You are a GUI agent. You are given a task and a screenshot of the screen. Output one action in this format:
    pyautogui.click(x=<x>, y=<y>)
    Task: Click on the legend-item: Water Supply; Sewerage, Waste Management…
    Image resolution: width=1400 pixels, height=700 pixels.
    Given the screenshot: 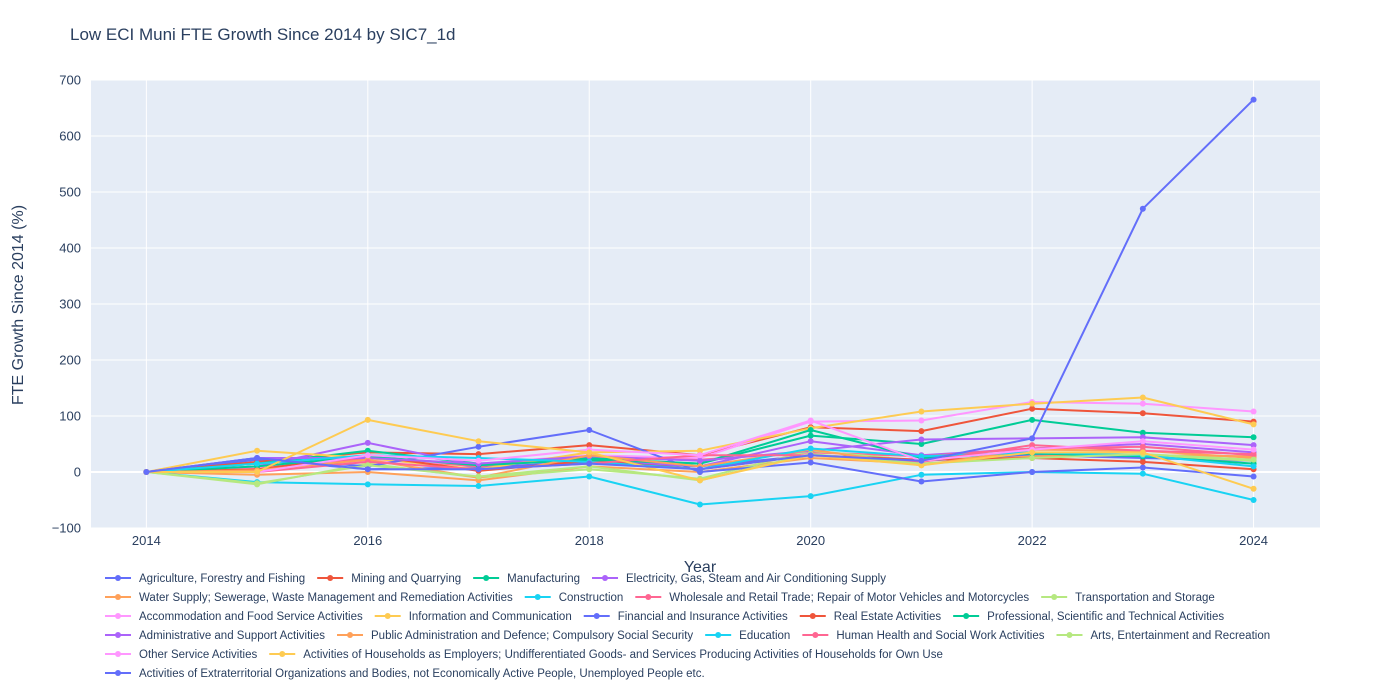 What is the action you would take?
    pyautogui.click(x=309, y=598)
    